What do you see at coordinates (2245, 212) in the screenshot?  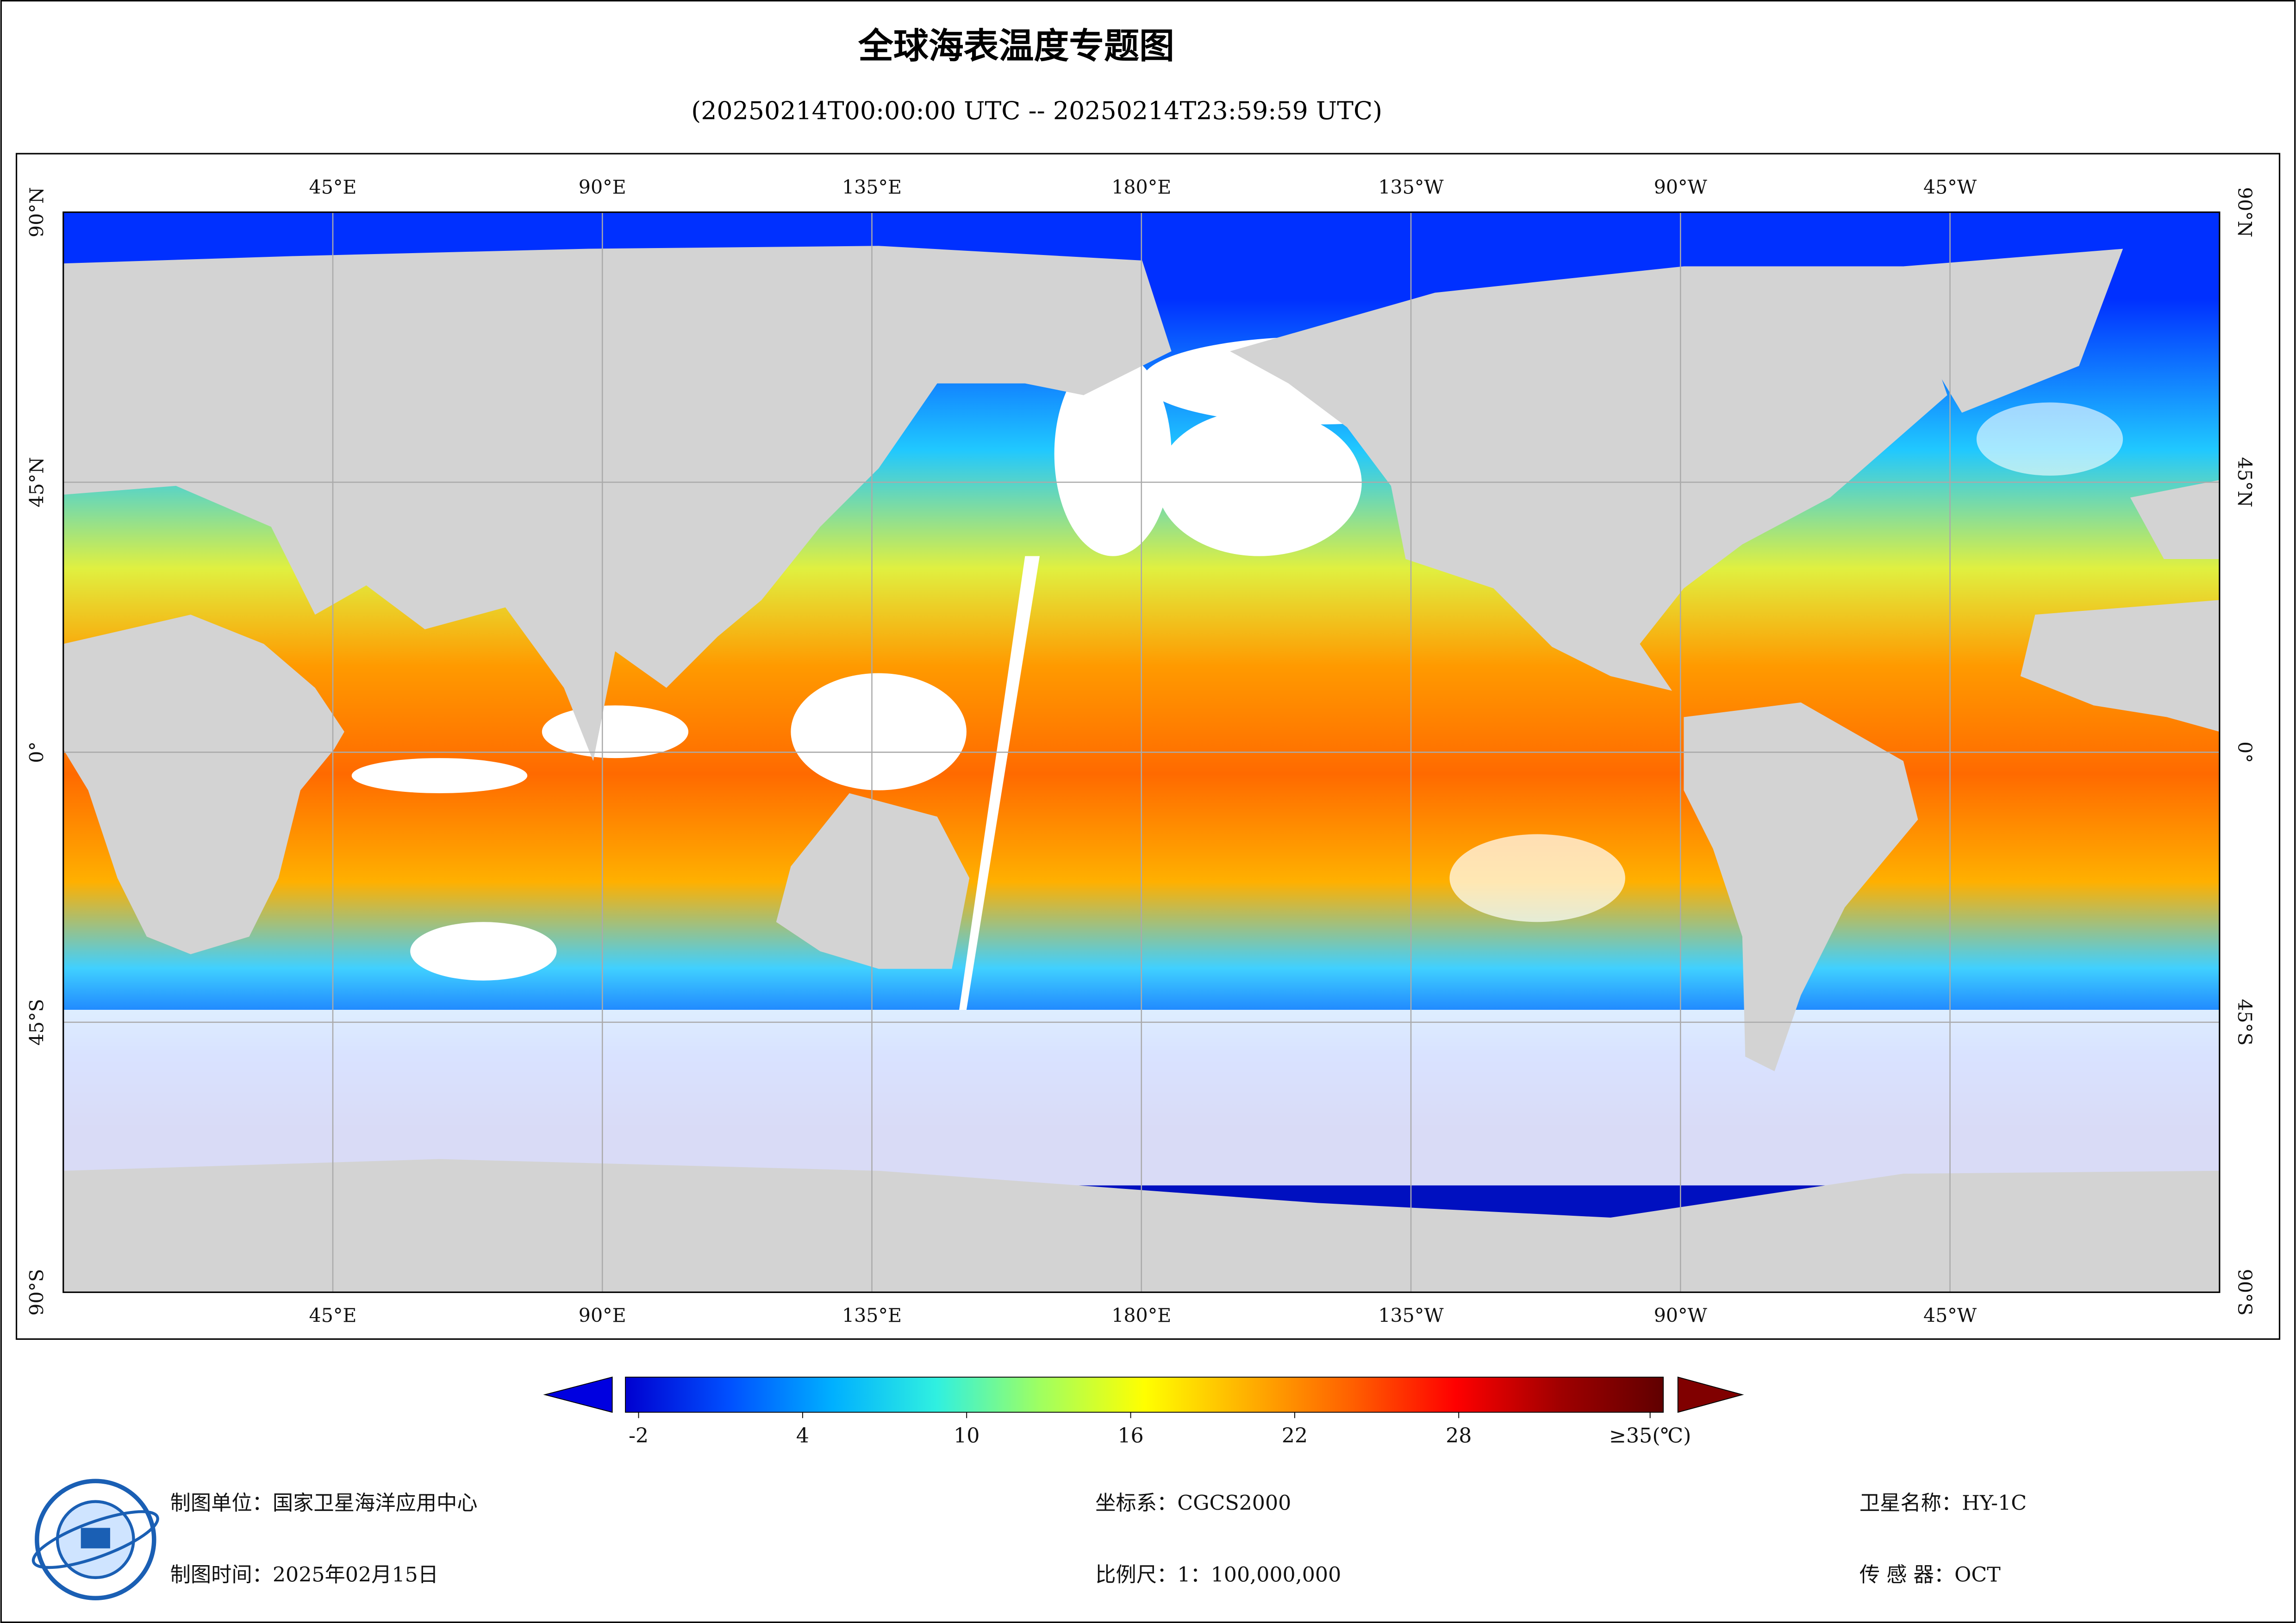 I see `lat-label-right: 90°N` at bounding box center [2245, 212].